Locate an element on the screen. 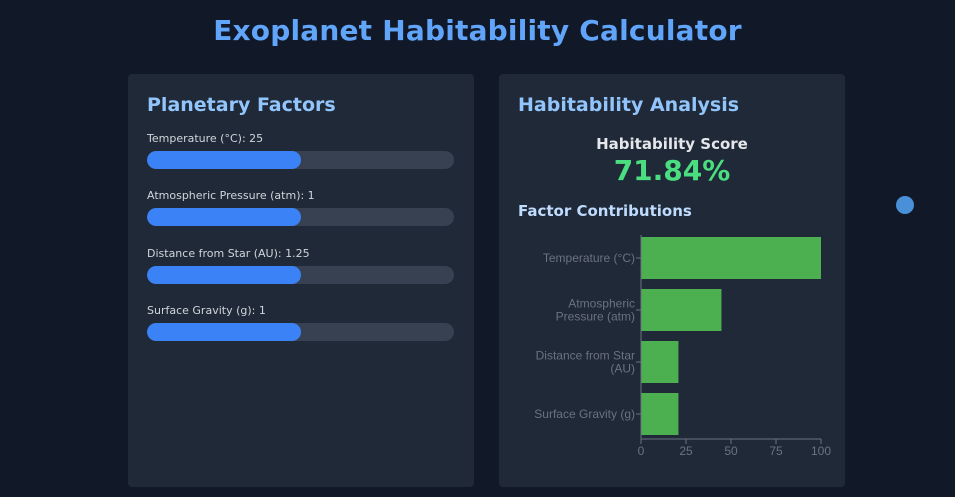  habitability-analysis-heading: Habitability Analysis is located at coordinates (629, 105).